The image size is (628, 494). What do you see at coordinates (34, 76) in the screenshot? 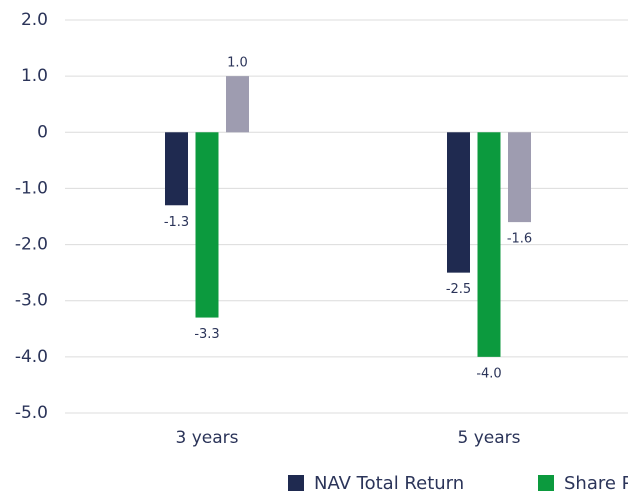
I see `y-tick-label: 1.0` at bounding box center [34, 76].